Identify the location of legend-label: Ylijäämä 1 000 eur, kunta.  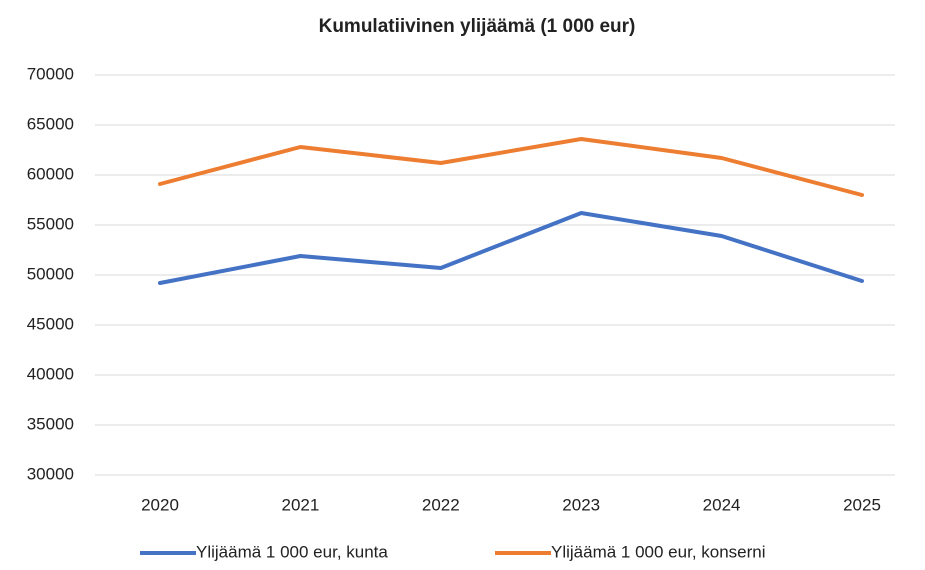
(292, 551).